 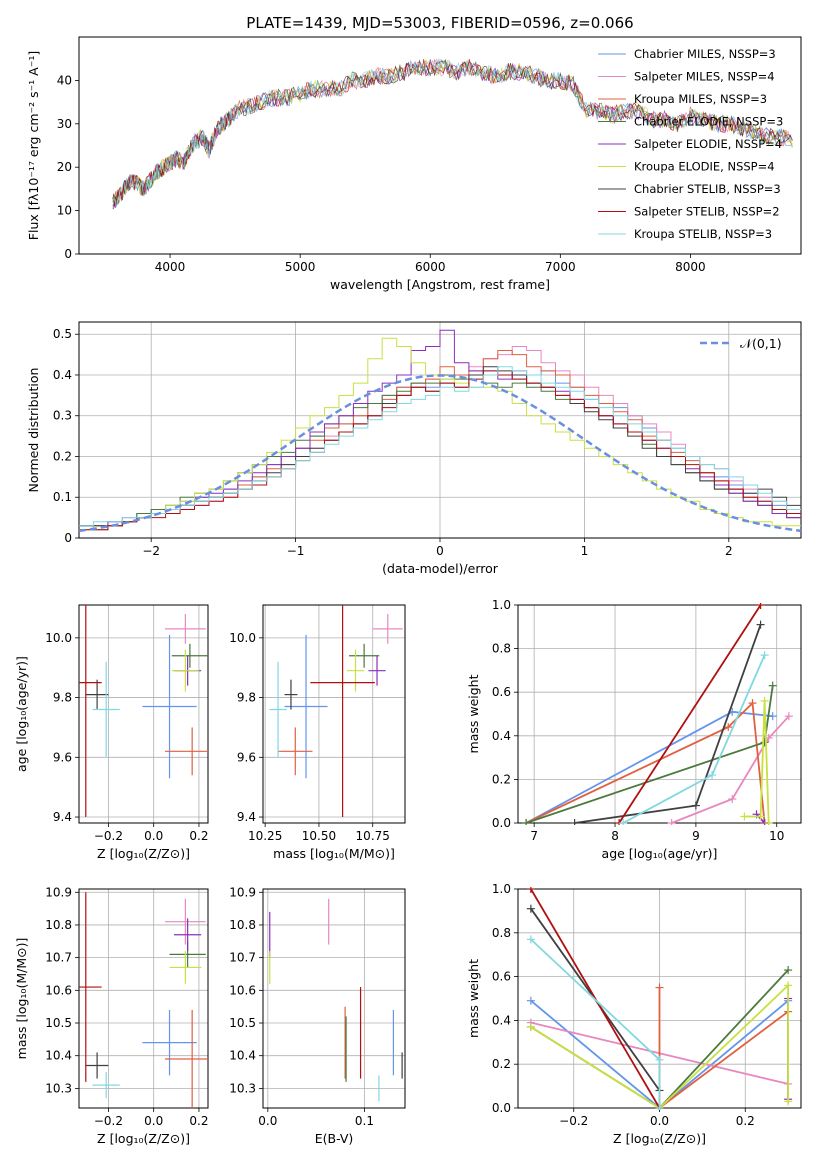 I want to click on x-tick-label: 6000, so click(x=430, y=267).